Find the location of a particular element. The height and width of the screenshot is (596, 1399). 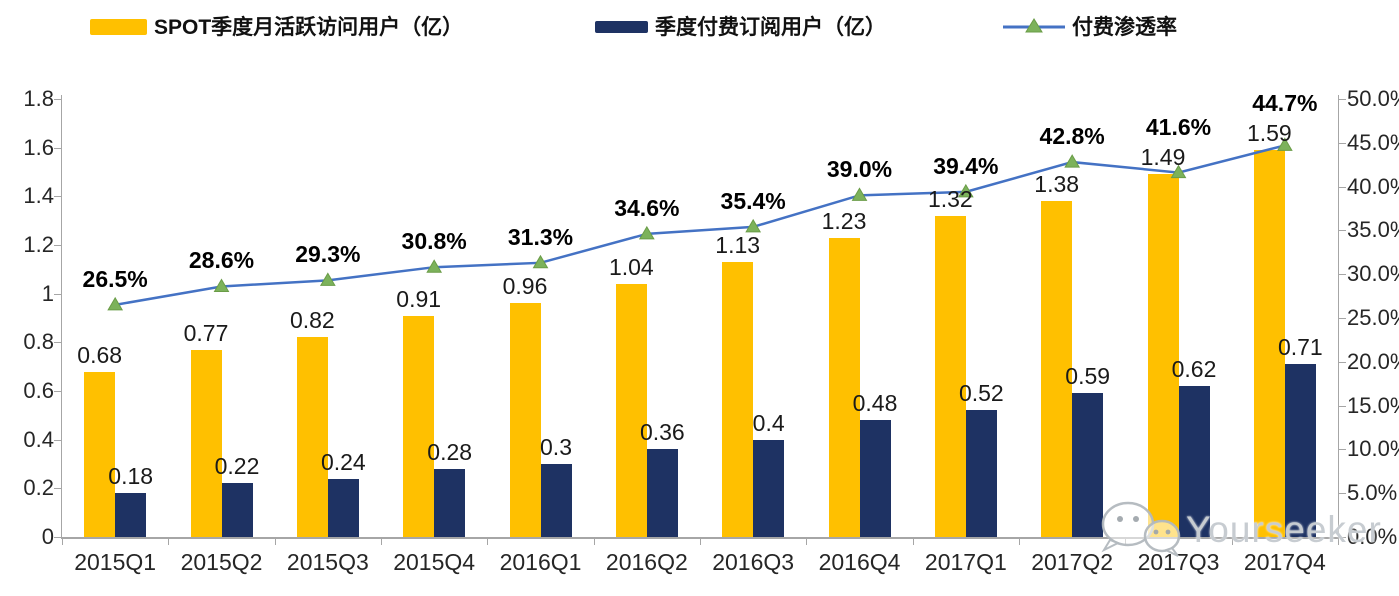

y-left-tick-label: 1.8 is located at coordinates (38, 98).